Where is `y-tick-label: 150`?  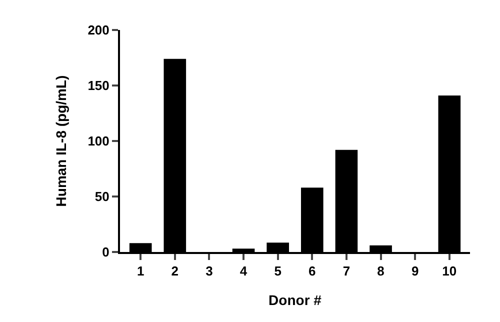 y-tick-label: 150 is located at coordinates (99, 86).